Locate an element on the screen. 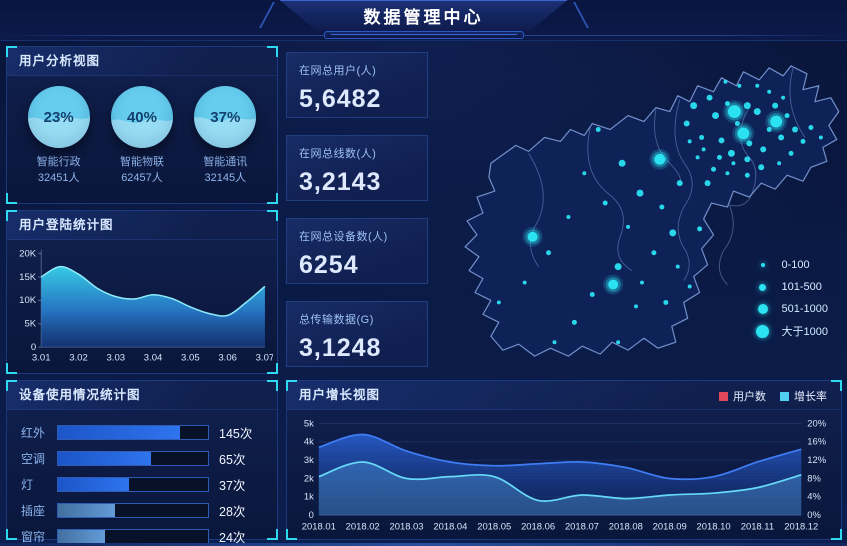  device-bar-row: 窗帘 24次 is located at coordinates (142, 534).